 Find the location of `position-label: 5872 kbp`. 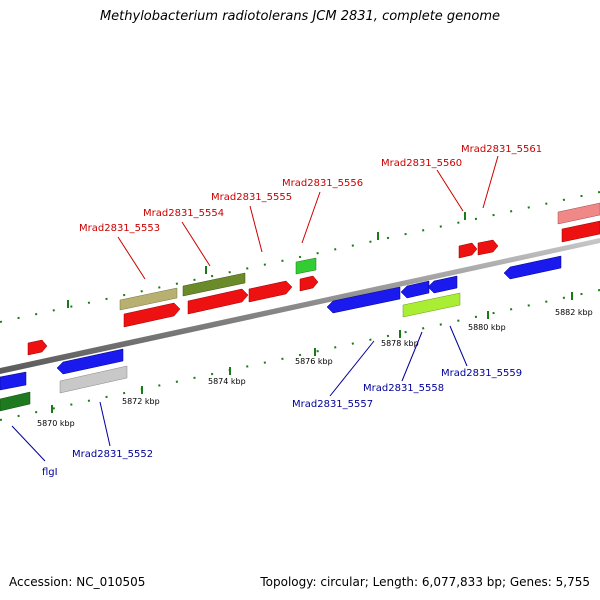

position-label: 5872 kbp is located at coordinates (141, 401).